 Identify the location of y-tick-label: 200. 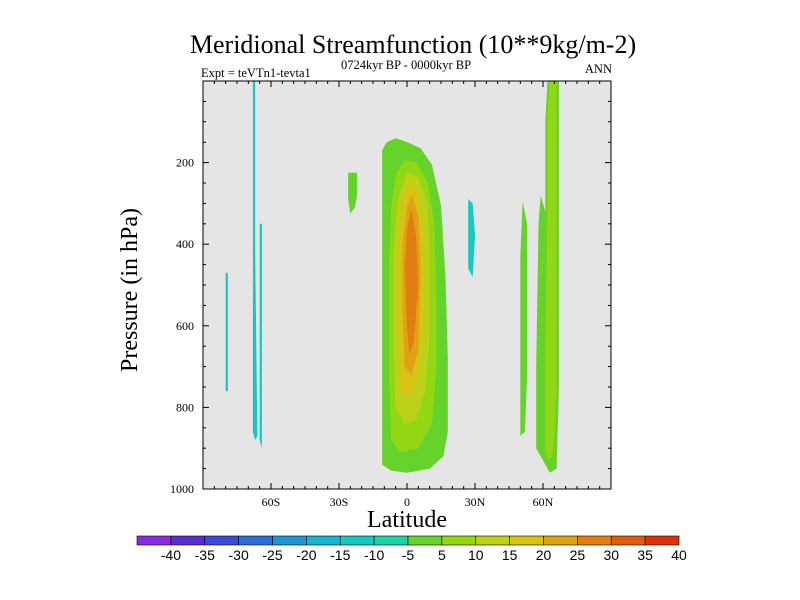
(185, 163).